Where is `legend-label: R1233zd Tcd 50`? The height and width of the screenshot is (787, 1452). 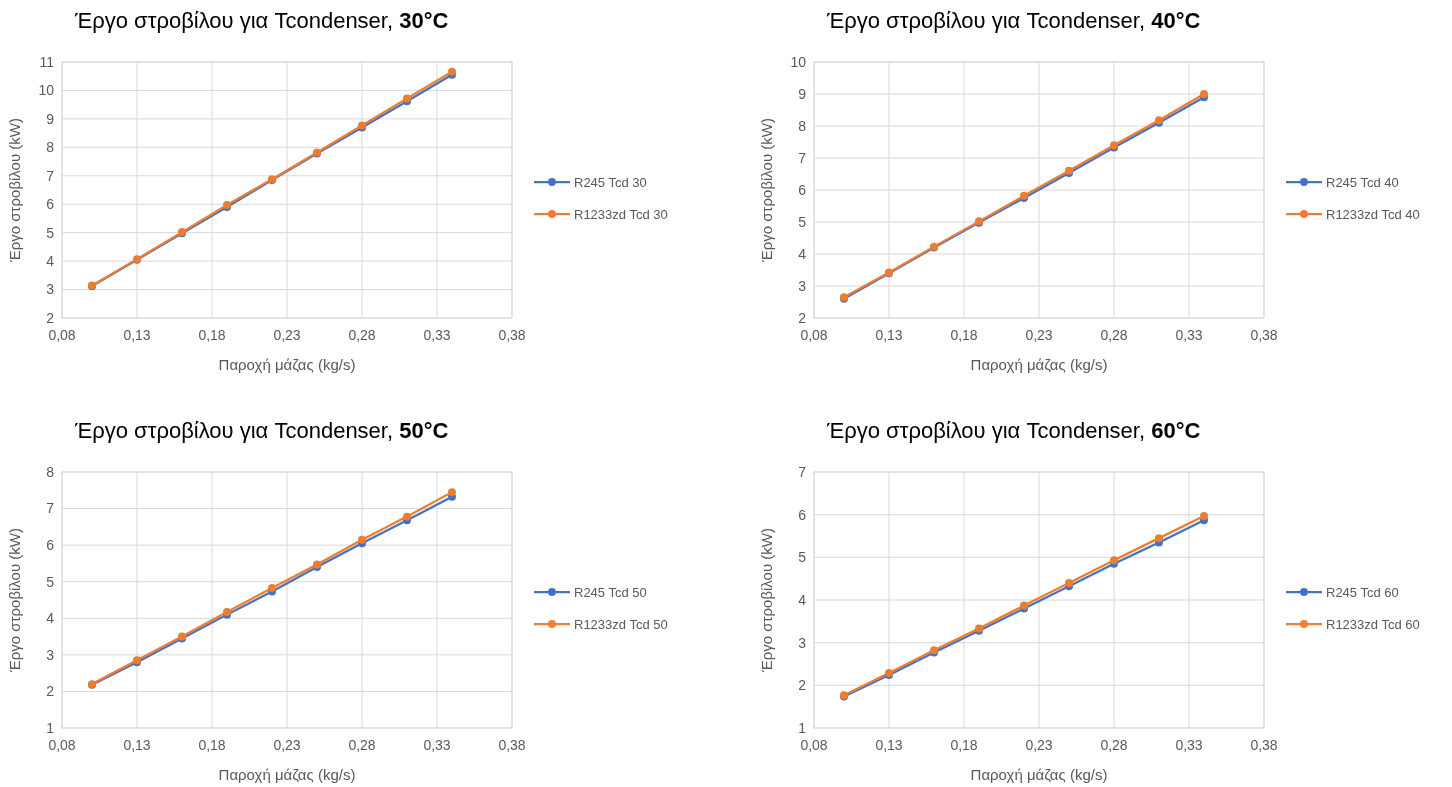
legend-label: R1233zd Tcd 50 is located at coordinates (621, 624).